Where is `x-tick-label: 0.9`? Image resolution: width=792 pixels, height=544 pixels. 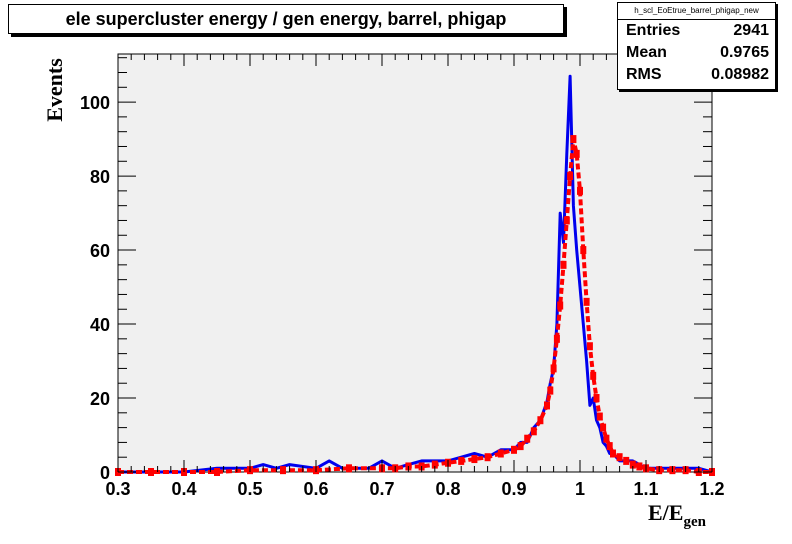 x-tick-label: 0.9 is located at coordinates (513, 489).